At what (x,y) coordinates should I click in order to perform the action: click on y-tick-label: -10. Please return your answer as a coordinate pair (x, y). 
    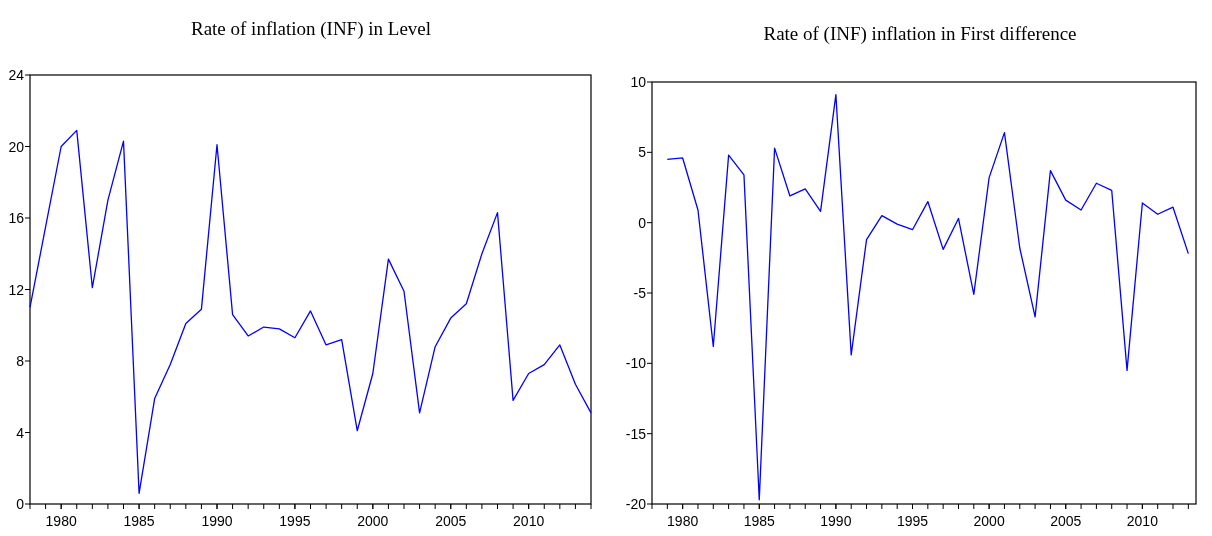
    Looking at the image, I should click on (636, 363).